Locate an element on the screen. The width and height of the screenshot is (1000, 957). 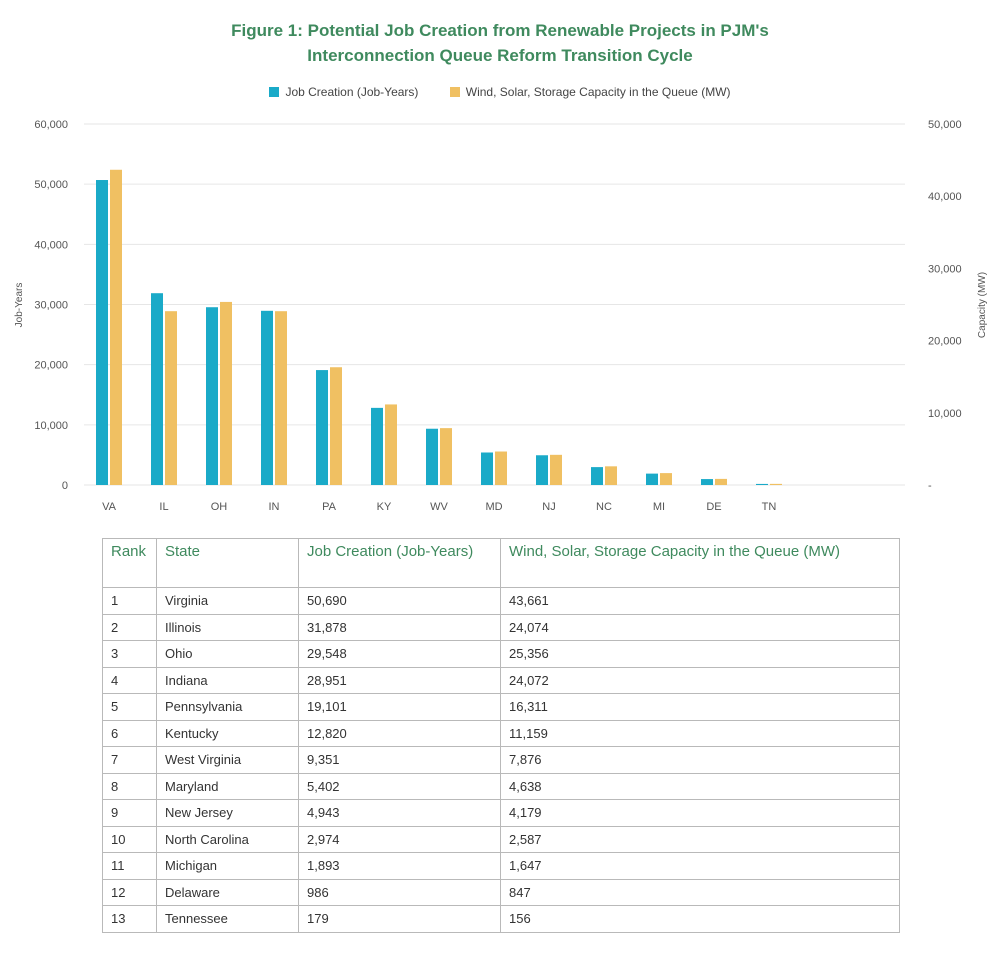
cell-rank: 13 is located at coordinates (129, 919).